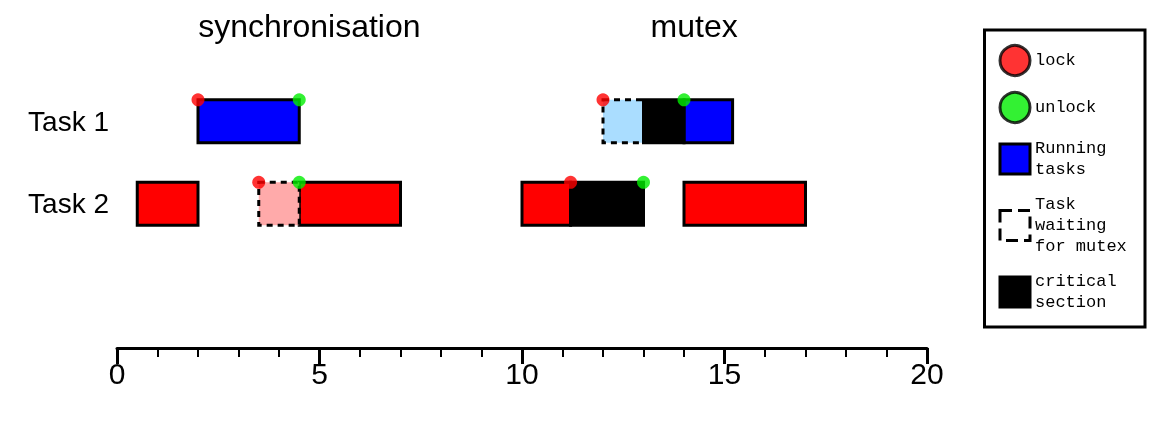 Image resolution: width=1155 pixels, height=421 pixels. What do you see at coordinates (724, 373) in the screenshot?
I see `x-tick-label: 15` at bounding box center [724, 373].